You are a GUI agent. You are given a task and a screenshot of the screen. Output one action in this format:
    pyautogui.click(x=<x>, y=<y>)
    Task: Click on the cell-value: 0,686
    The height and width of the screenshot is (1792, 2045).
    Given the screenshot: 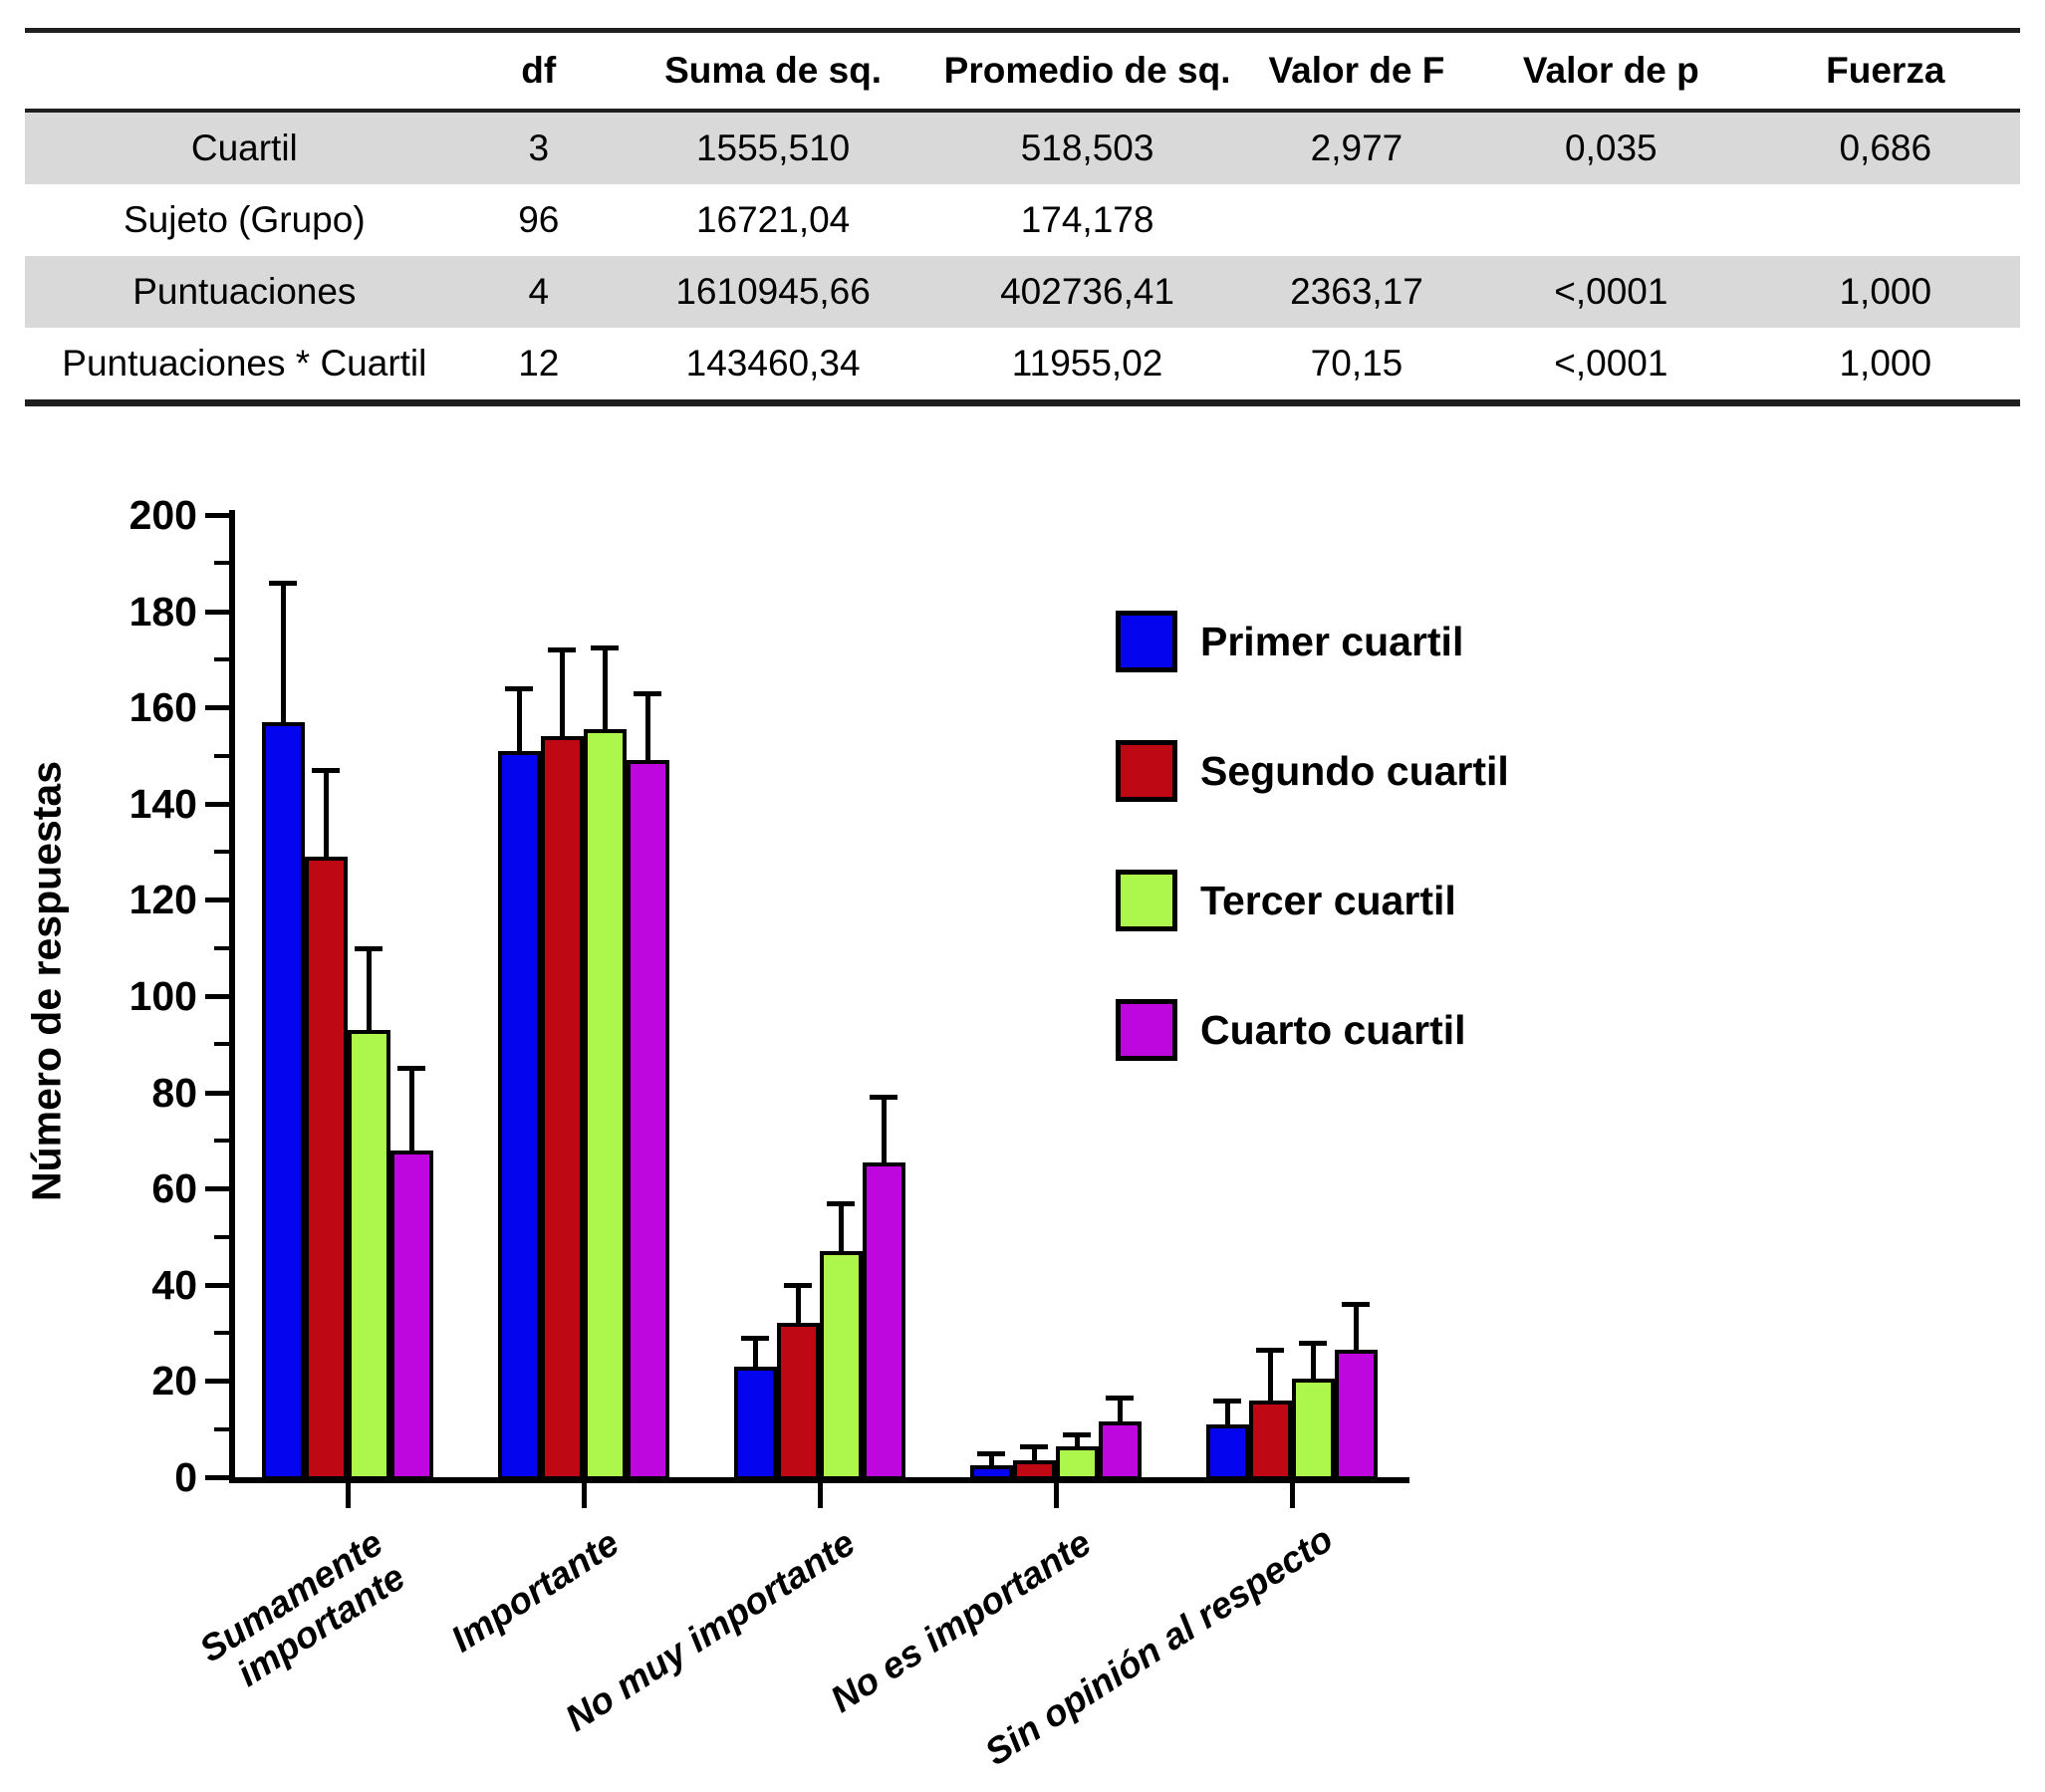 What is the action you would take?
    pyautogui.click(x=1885, y=147)
    